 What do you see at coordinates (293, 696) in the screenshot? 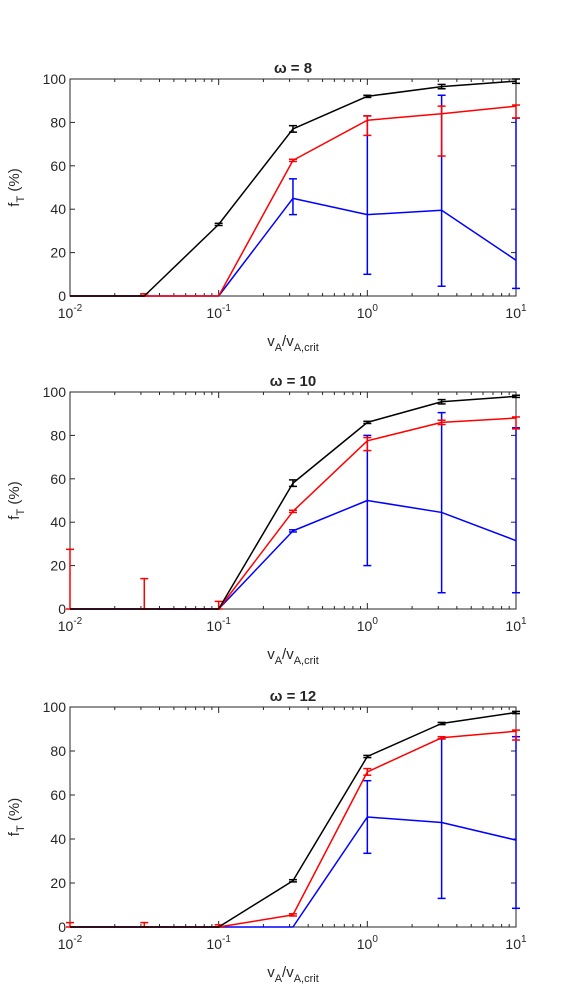
I see `chart-title: ω = 12` at bounding box center [293, 696].